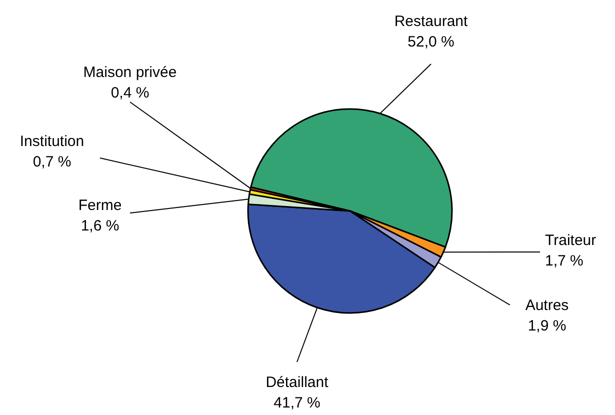 This screenshot has height=415, width=615. I want to click on slice-label: Maison privée, so click(130, 72).